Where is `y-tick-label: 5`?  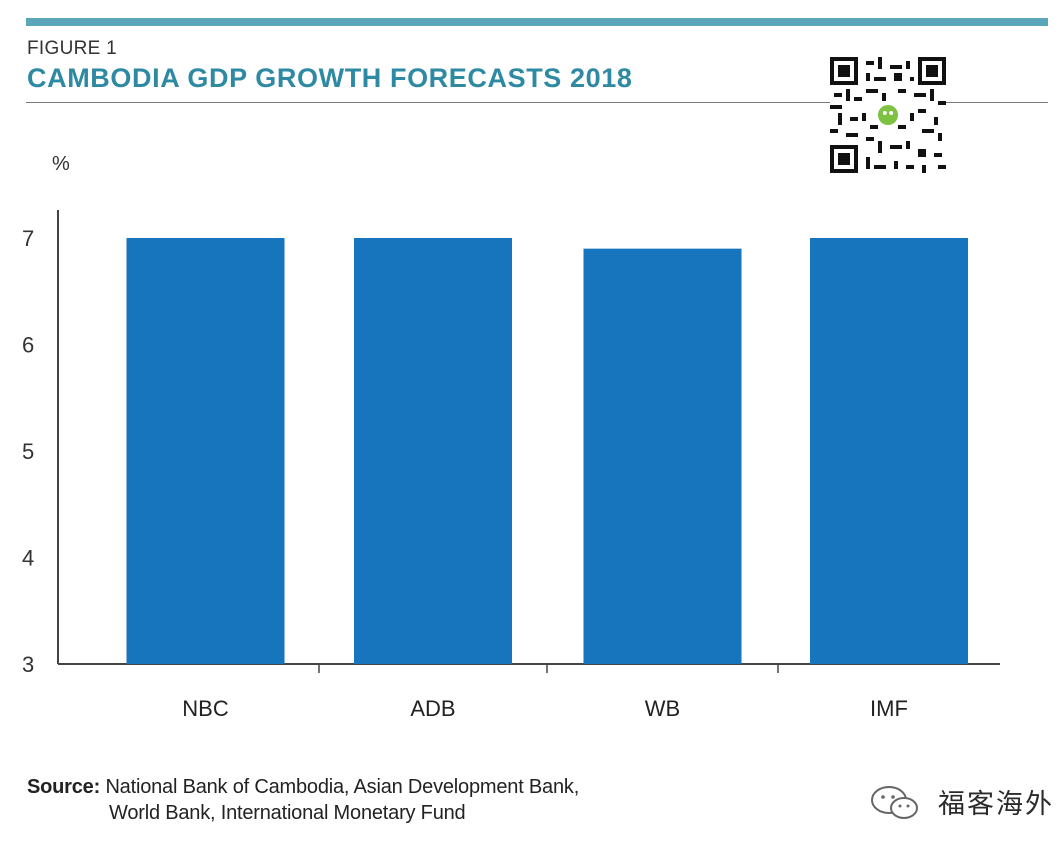 y-tick-label: 5 is located at coordinates (28, 451).